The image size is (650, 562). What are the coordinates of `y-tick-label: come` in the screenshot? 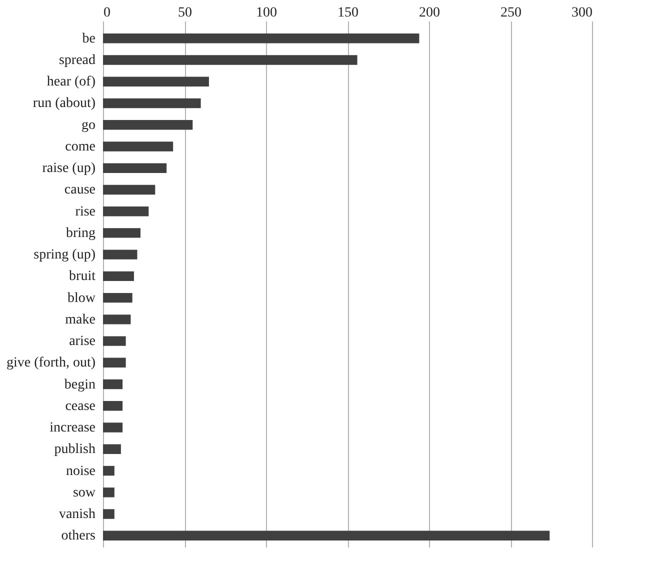 It's located at (80, 146).